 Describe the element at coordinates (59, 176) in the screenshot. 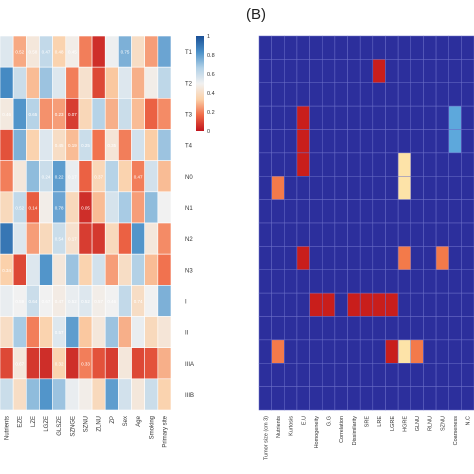

I see `cell-label: 0.22` at that location.